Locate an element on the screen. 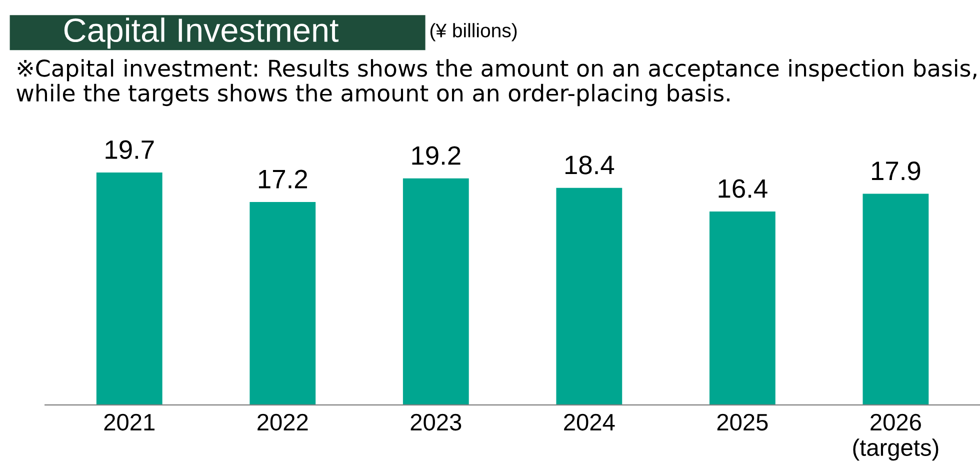 This screenshot has width=980, height=473. data-label: 18.4 is located at coordinates (590, 165).